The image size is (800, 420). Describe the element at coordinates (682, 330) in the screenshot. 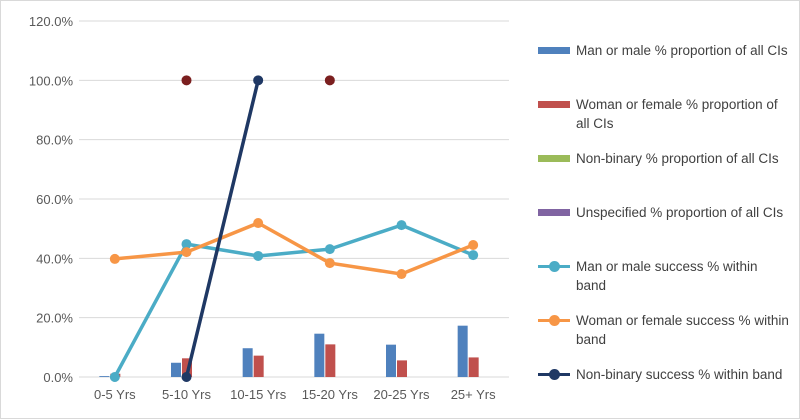

I see `legend-label: Woman or female success % within band` at that location.